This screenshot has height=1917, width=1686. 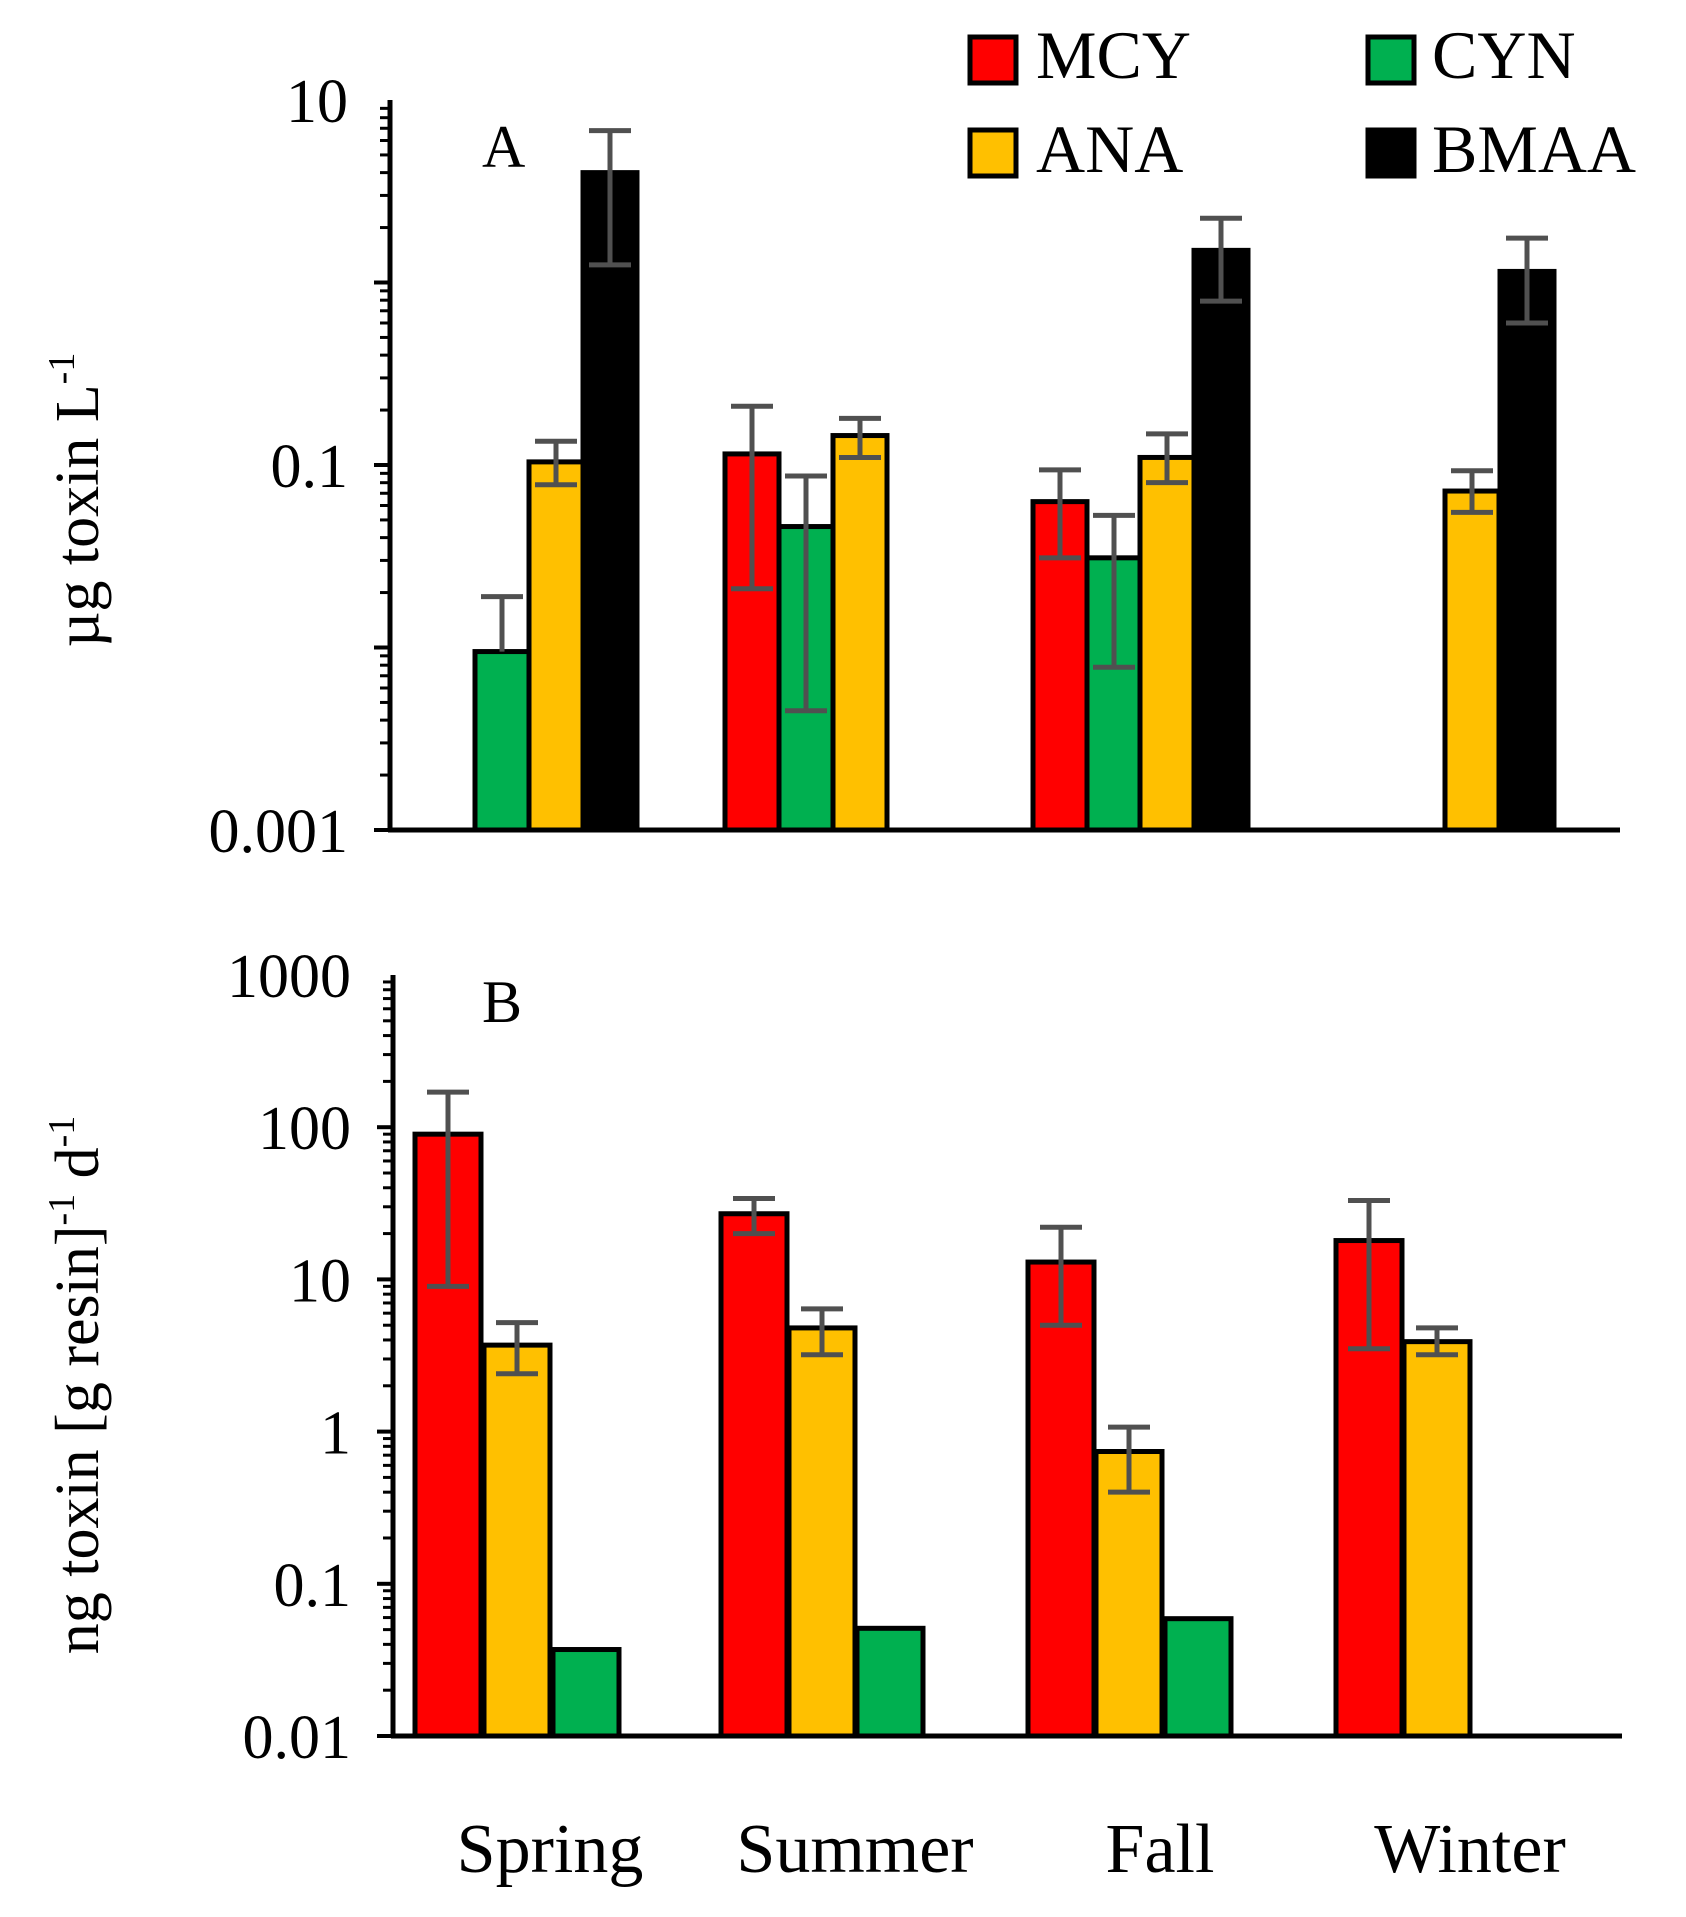 I want to click on panel-b-y-tick-label: 0.01, so click(x=297, y=1738).